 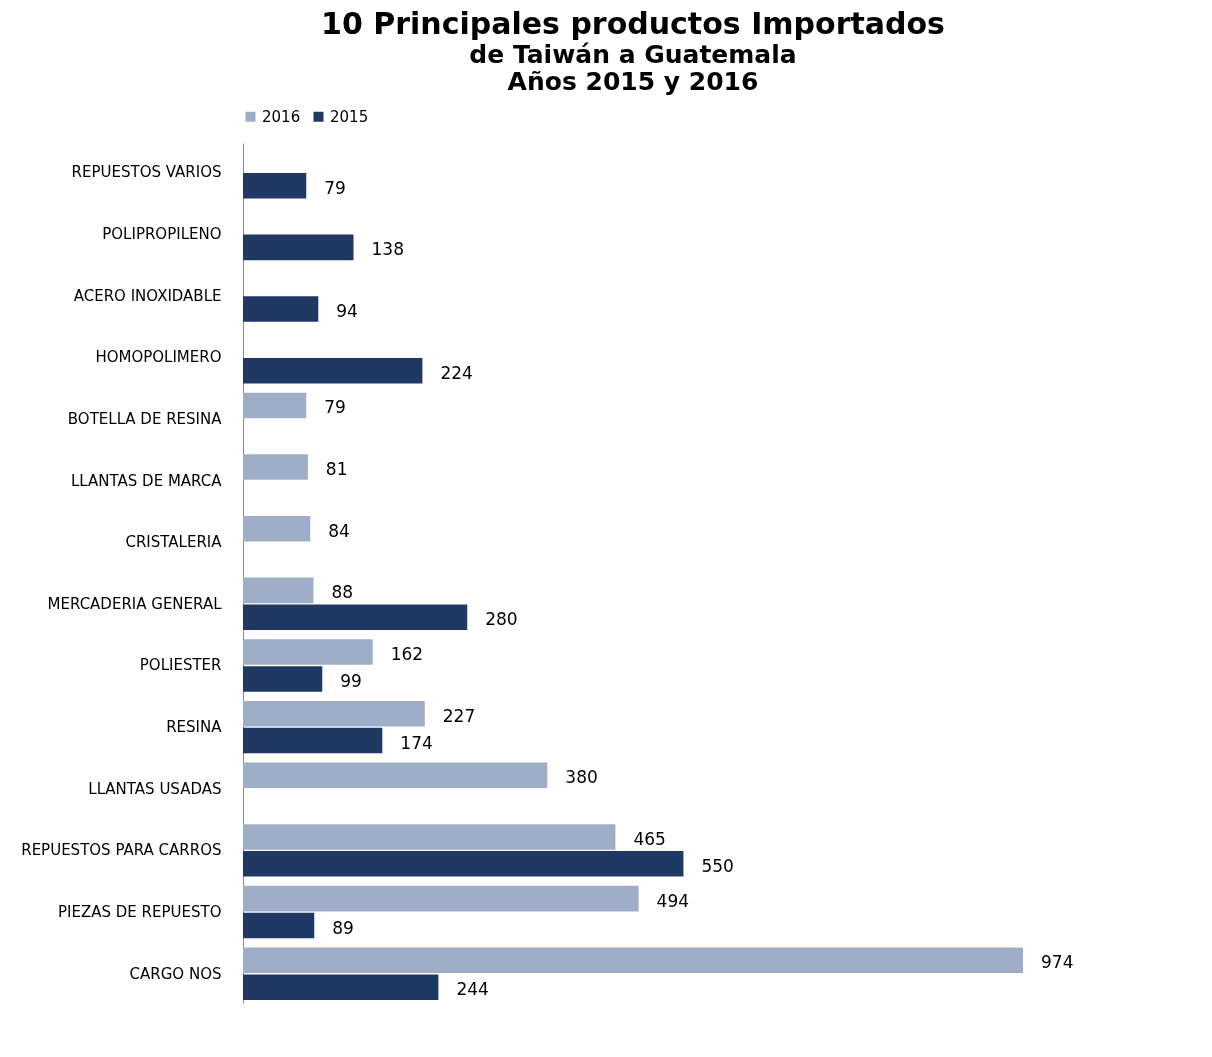 What do you see at coordinates (281, 116) in the screenshot?
I see `legend-label: 2016` at bounding box center [281, 116].